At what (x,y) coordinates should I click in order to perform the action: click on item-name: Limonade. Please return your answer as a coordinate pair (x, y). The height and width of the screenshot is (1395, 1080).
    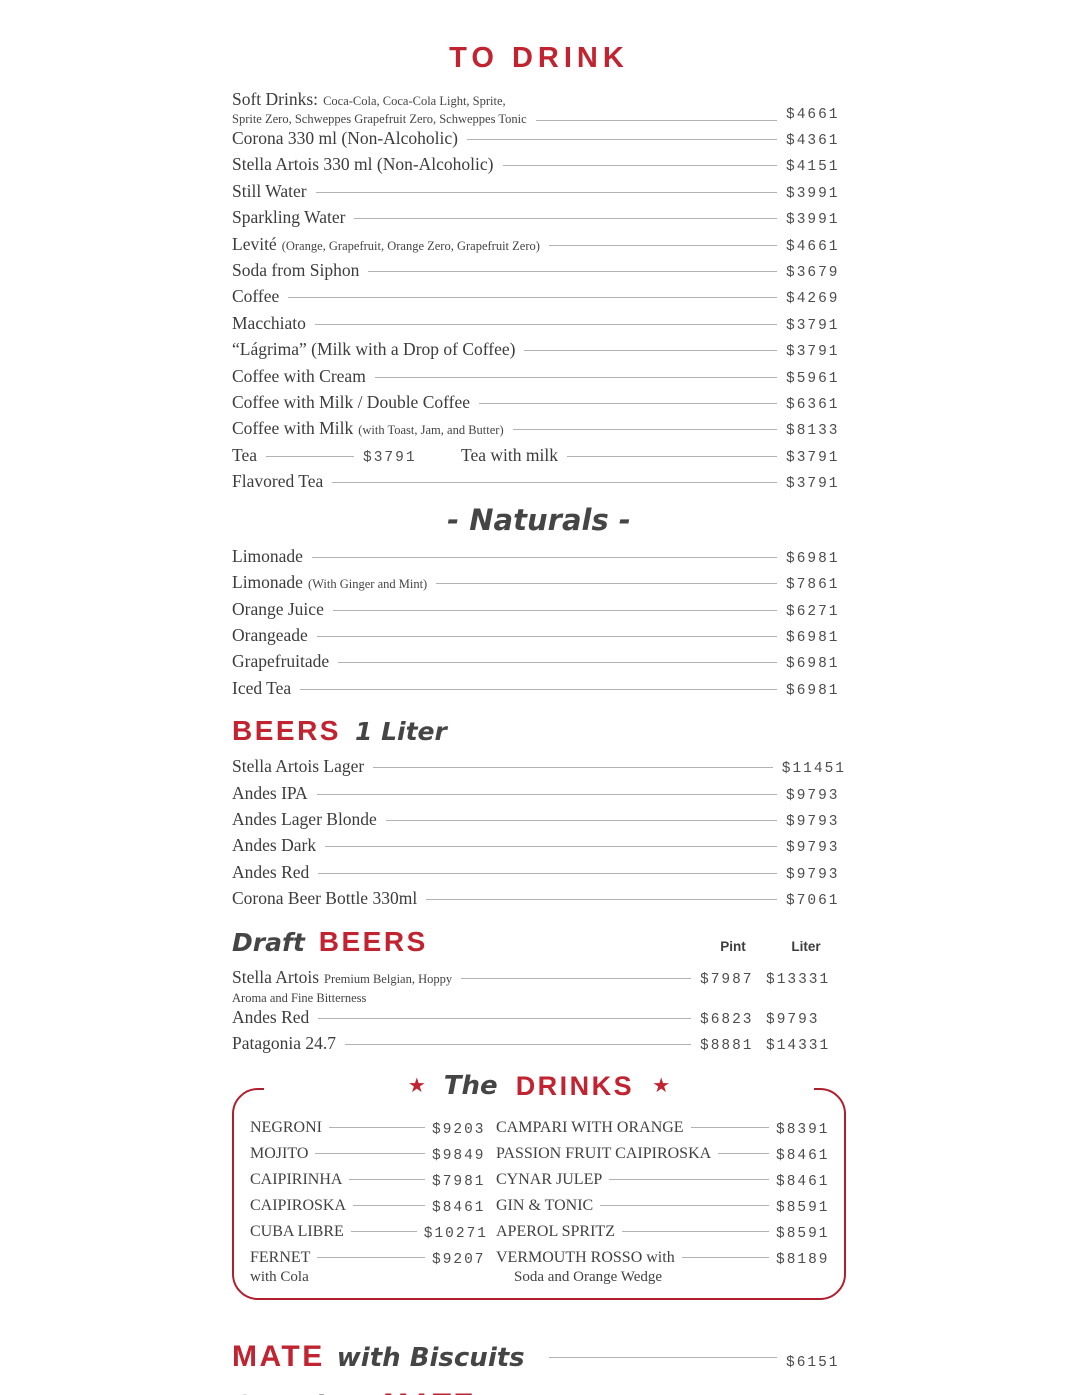
    Looking at the image, I should click on (267, 582).